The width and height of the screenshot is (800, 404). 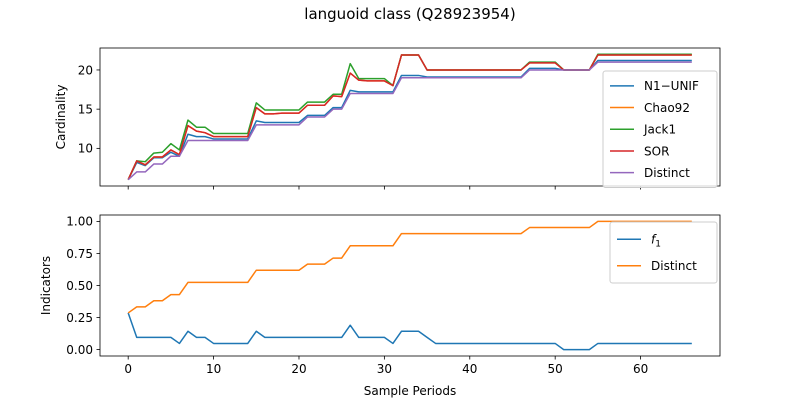 I want to click on legend-label-0-2: Jack1, so click(x=659, y=130).